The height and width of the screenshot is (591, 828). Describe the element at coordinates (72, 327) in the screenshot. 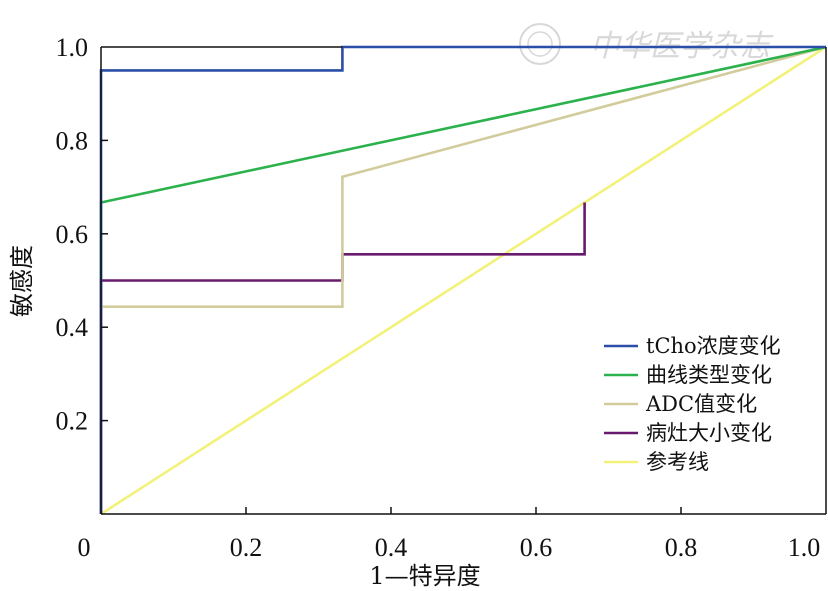

I see `y-tick-label: 0.4` at that location.